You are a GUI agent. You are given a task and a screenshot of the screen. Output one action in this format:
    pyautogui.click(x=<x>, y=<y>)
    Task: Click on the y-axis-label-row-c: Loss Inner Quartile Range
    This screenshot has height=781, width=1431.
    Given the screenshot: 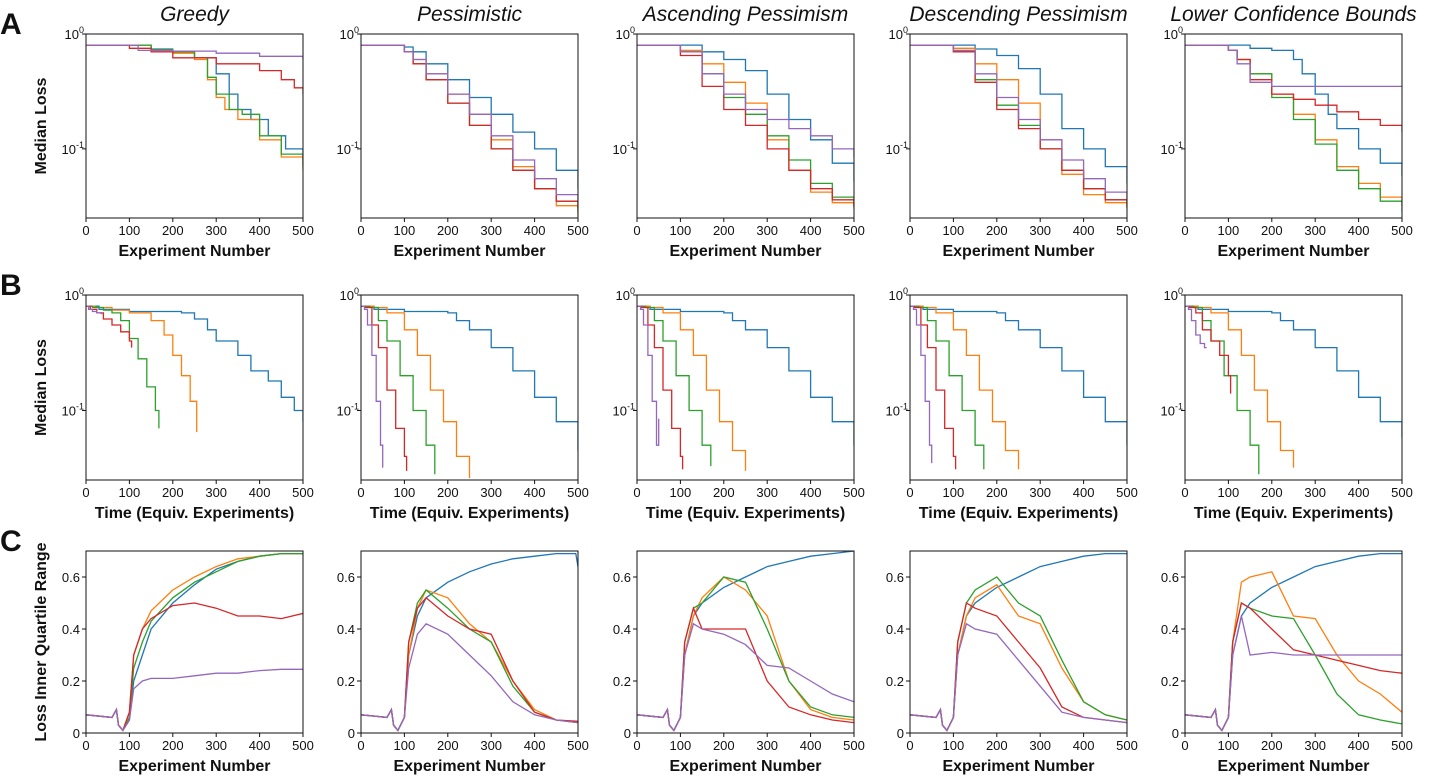 What is the action you would take?
    pyautogui.click(x=41, y=641)
    